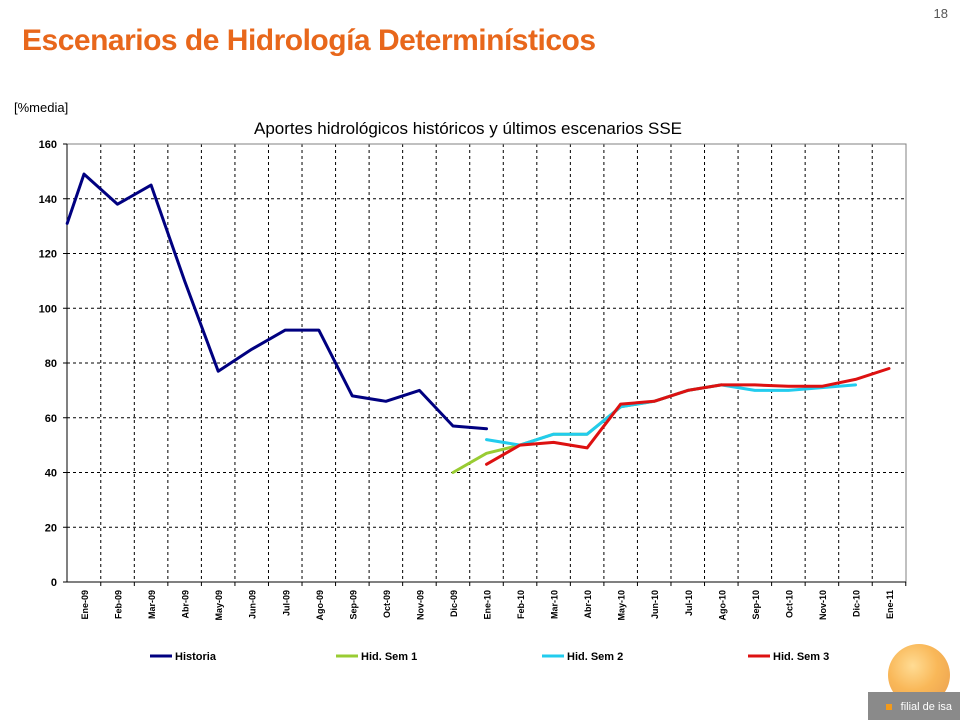  I want to click on y-tick-label: 160, so click(48, 145).